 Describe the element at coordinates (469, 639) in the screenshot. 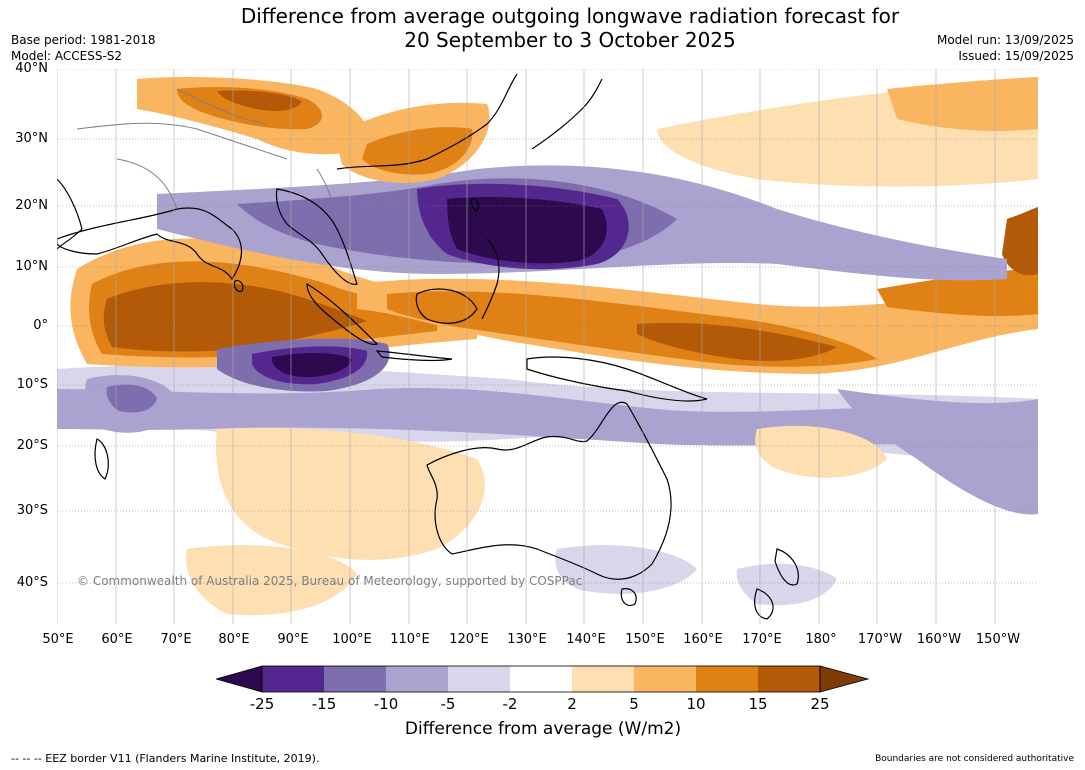

I see `lon-label-120e: 120°E` at that location.